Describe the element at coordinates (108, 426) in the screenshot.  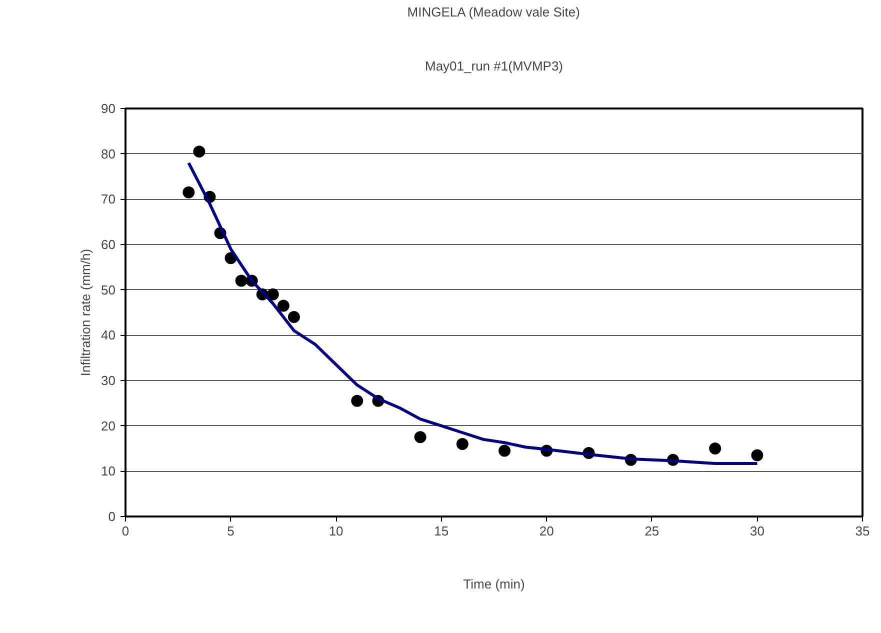
I see `y-tick-label: 20` at that location.